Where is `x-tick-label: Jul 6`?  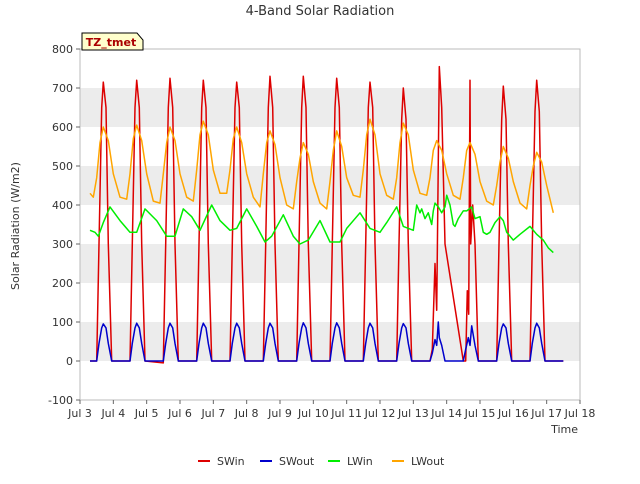
x-tick-label: Jul 6 is located at coordinates (179, 413).